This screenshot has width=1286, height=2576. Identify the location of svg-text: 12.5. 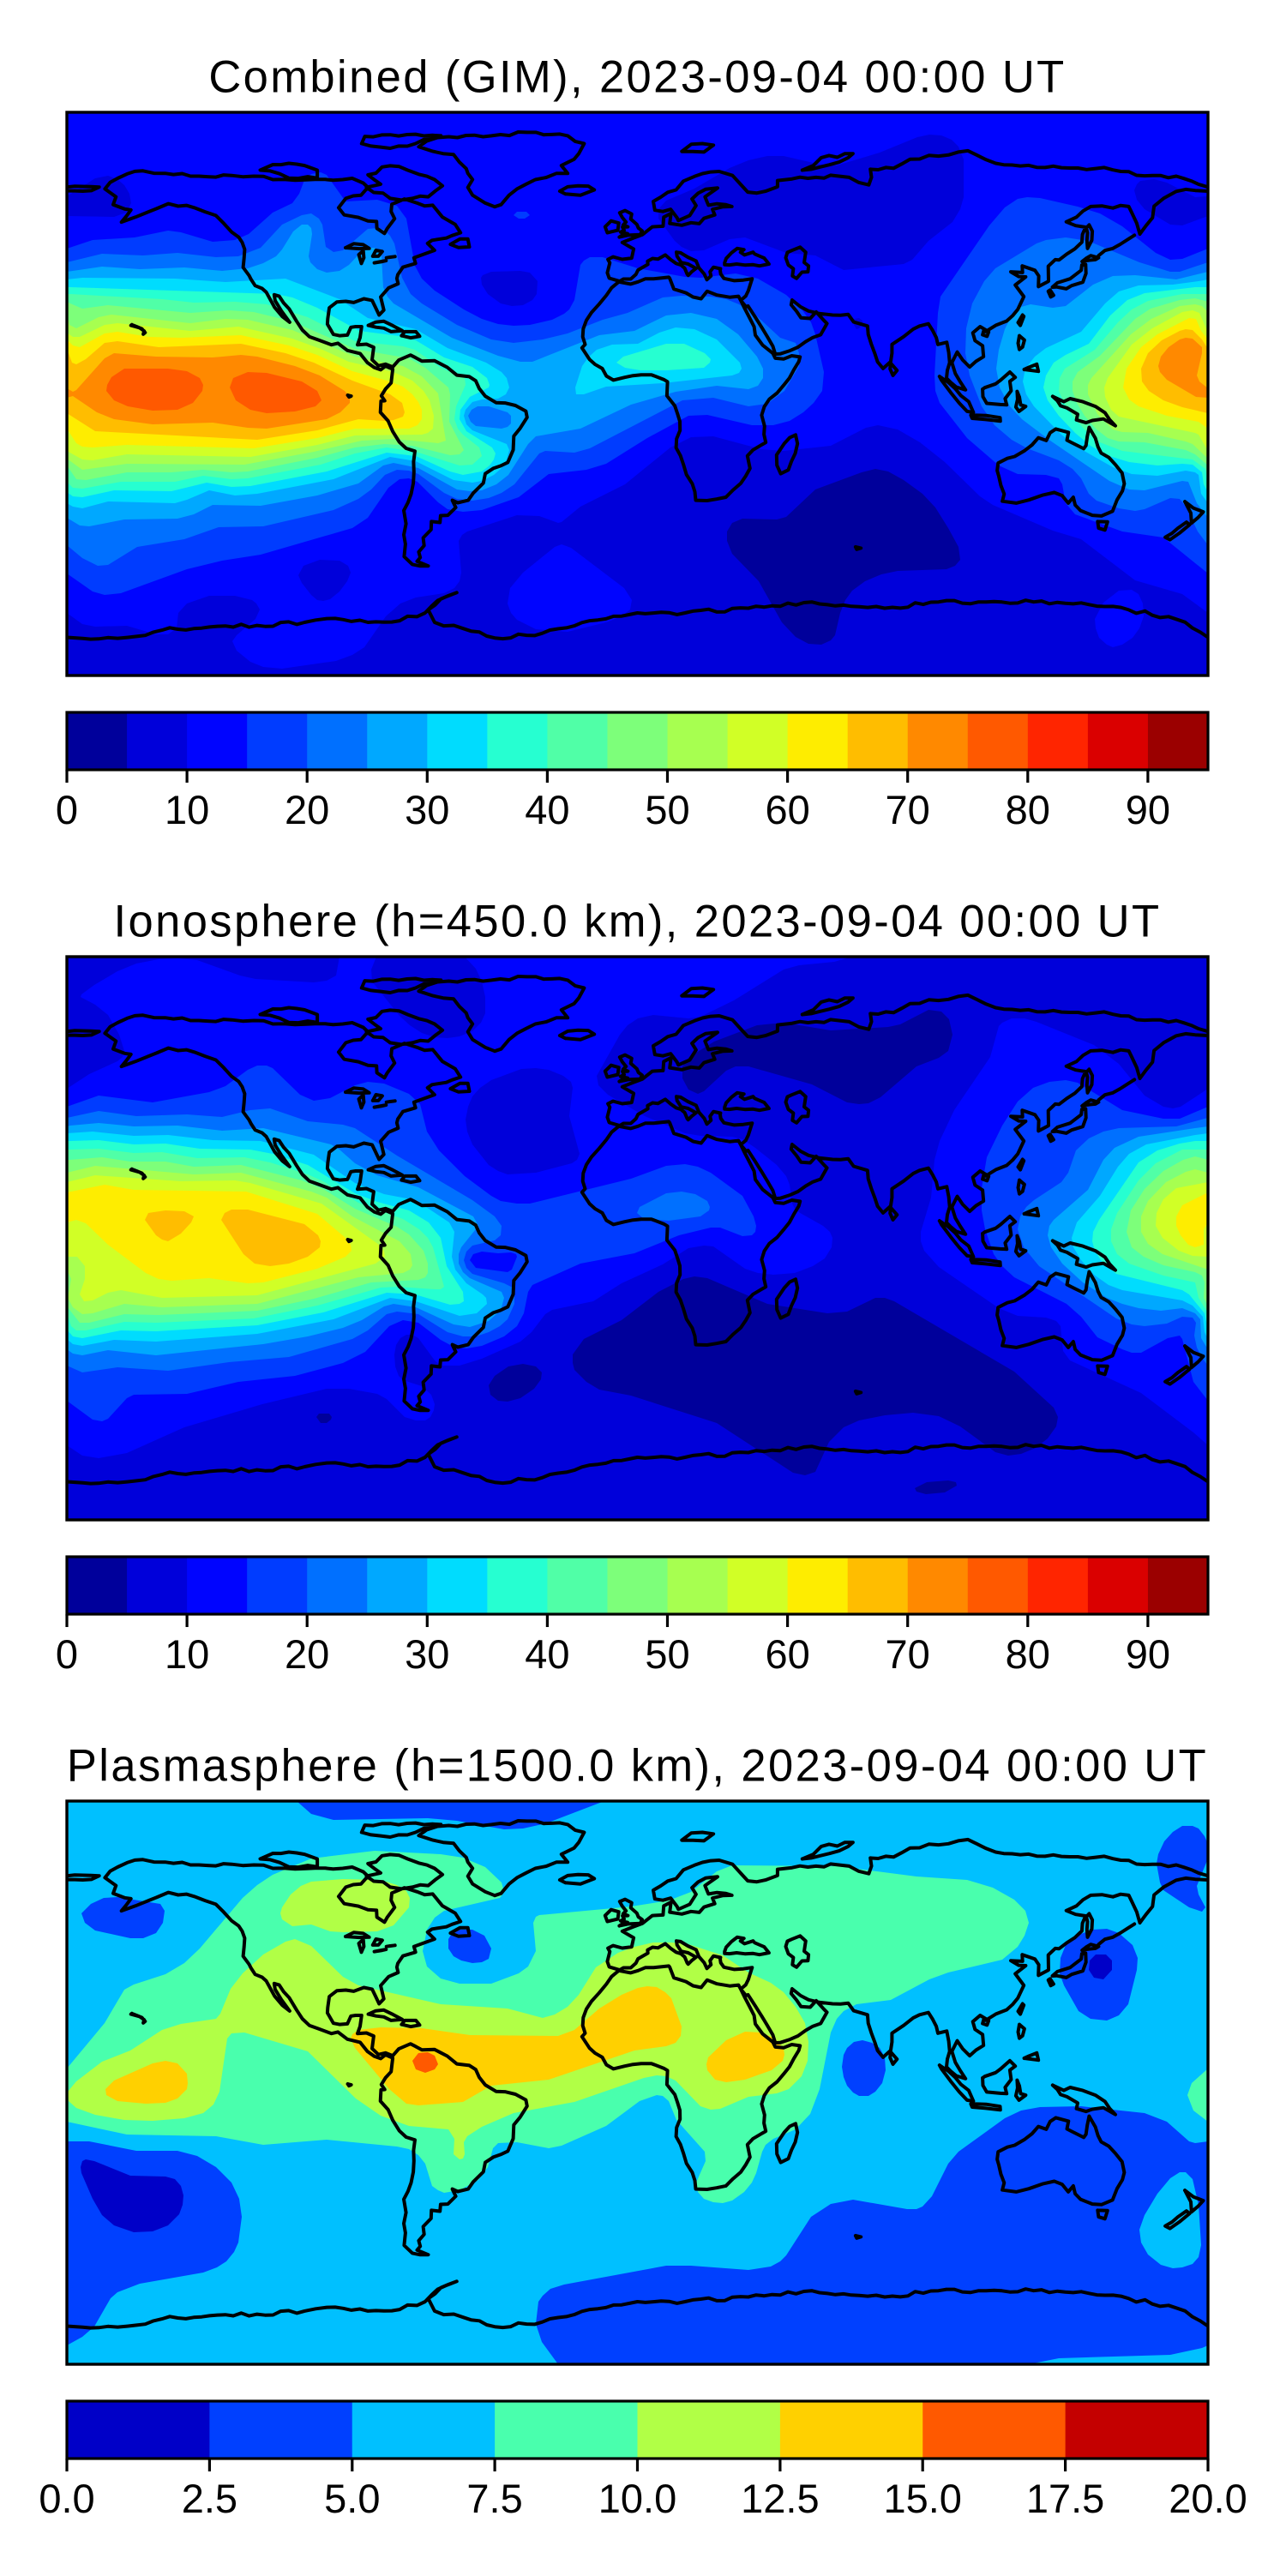
(780, 2498).